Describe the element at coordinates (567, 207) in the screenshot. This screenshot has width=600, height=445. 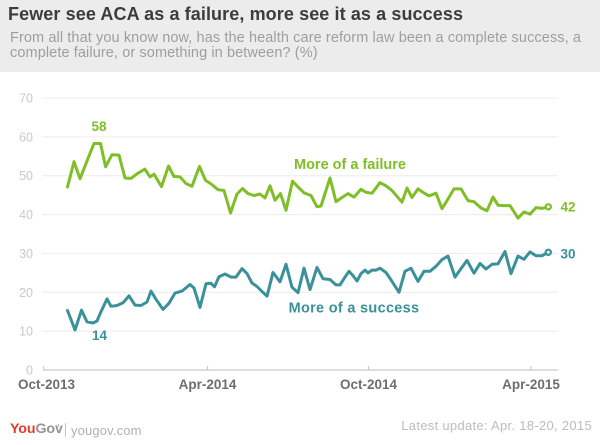
I see `svg-text: 42` at that location.